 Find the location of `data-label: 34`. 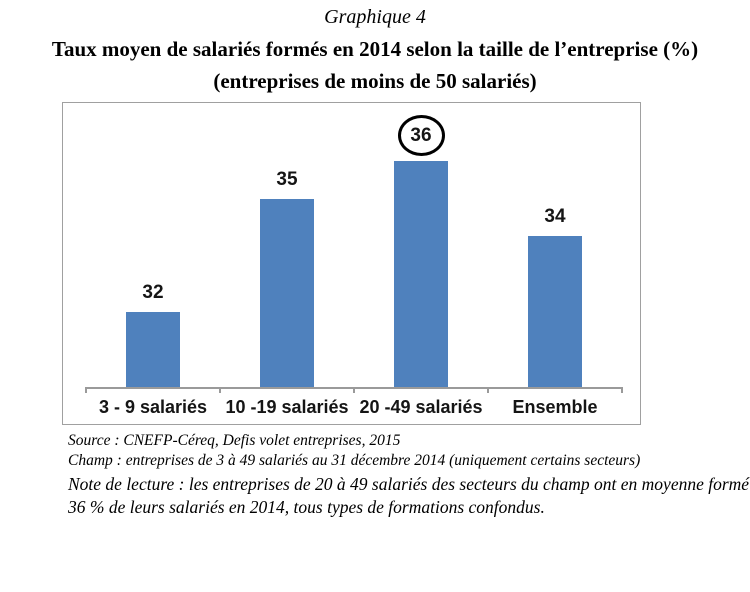

data-label: 34 is located at coordinates (555, 216).